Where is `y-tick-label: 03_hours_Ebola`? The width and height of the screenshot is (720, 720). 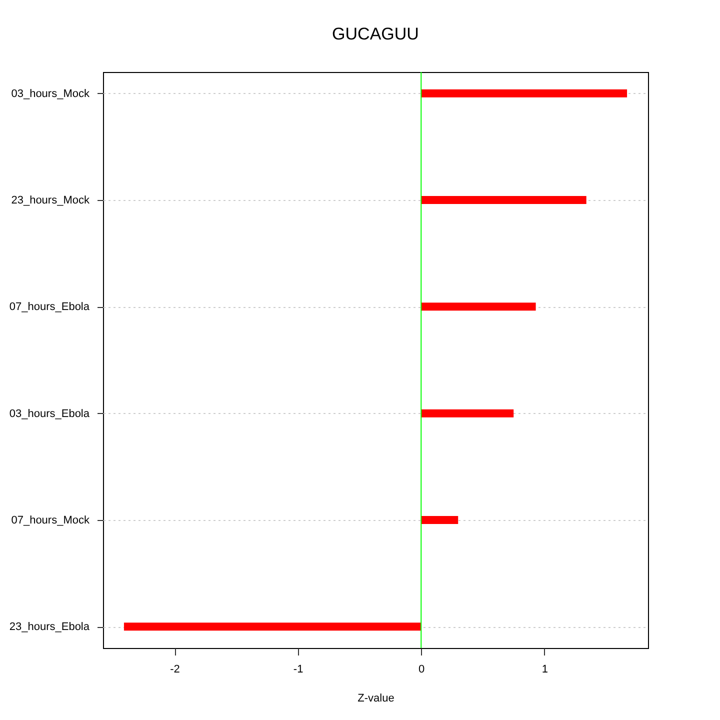 y-tick-label: 03_hours_Ebola is located at coordinates (49, 414).